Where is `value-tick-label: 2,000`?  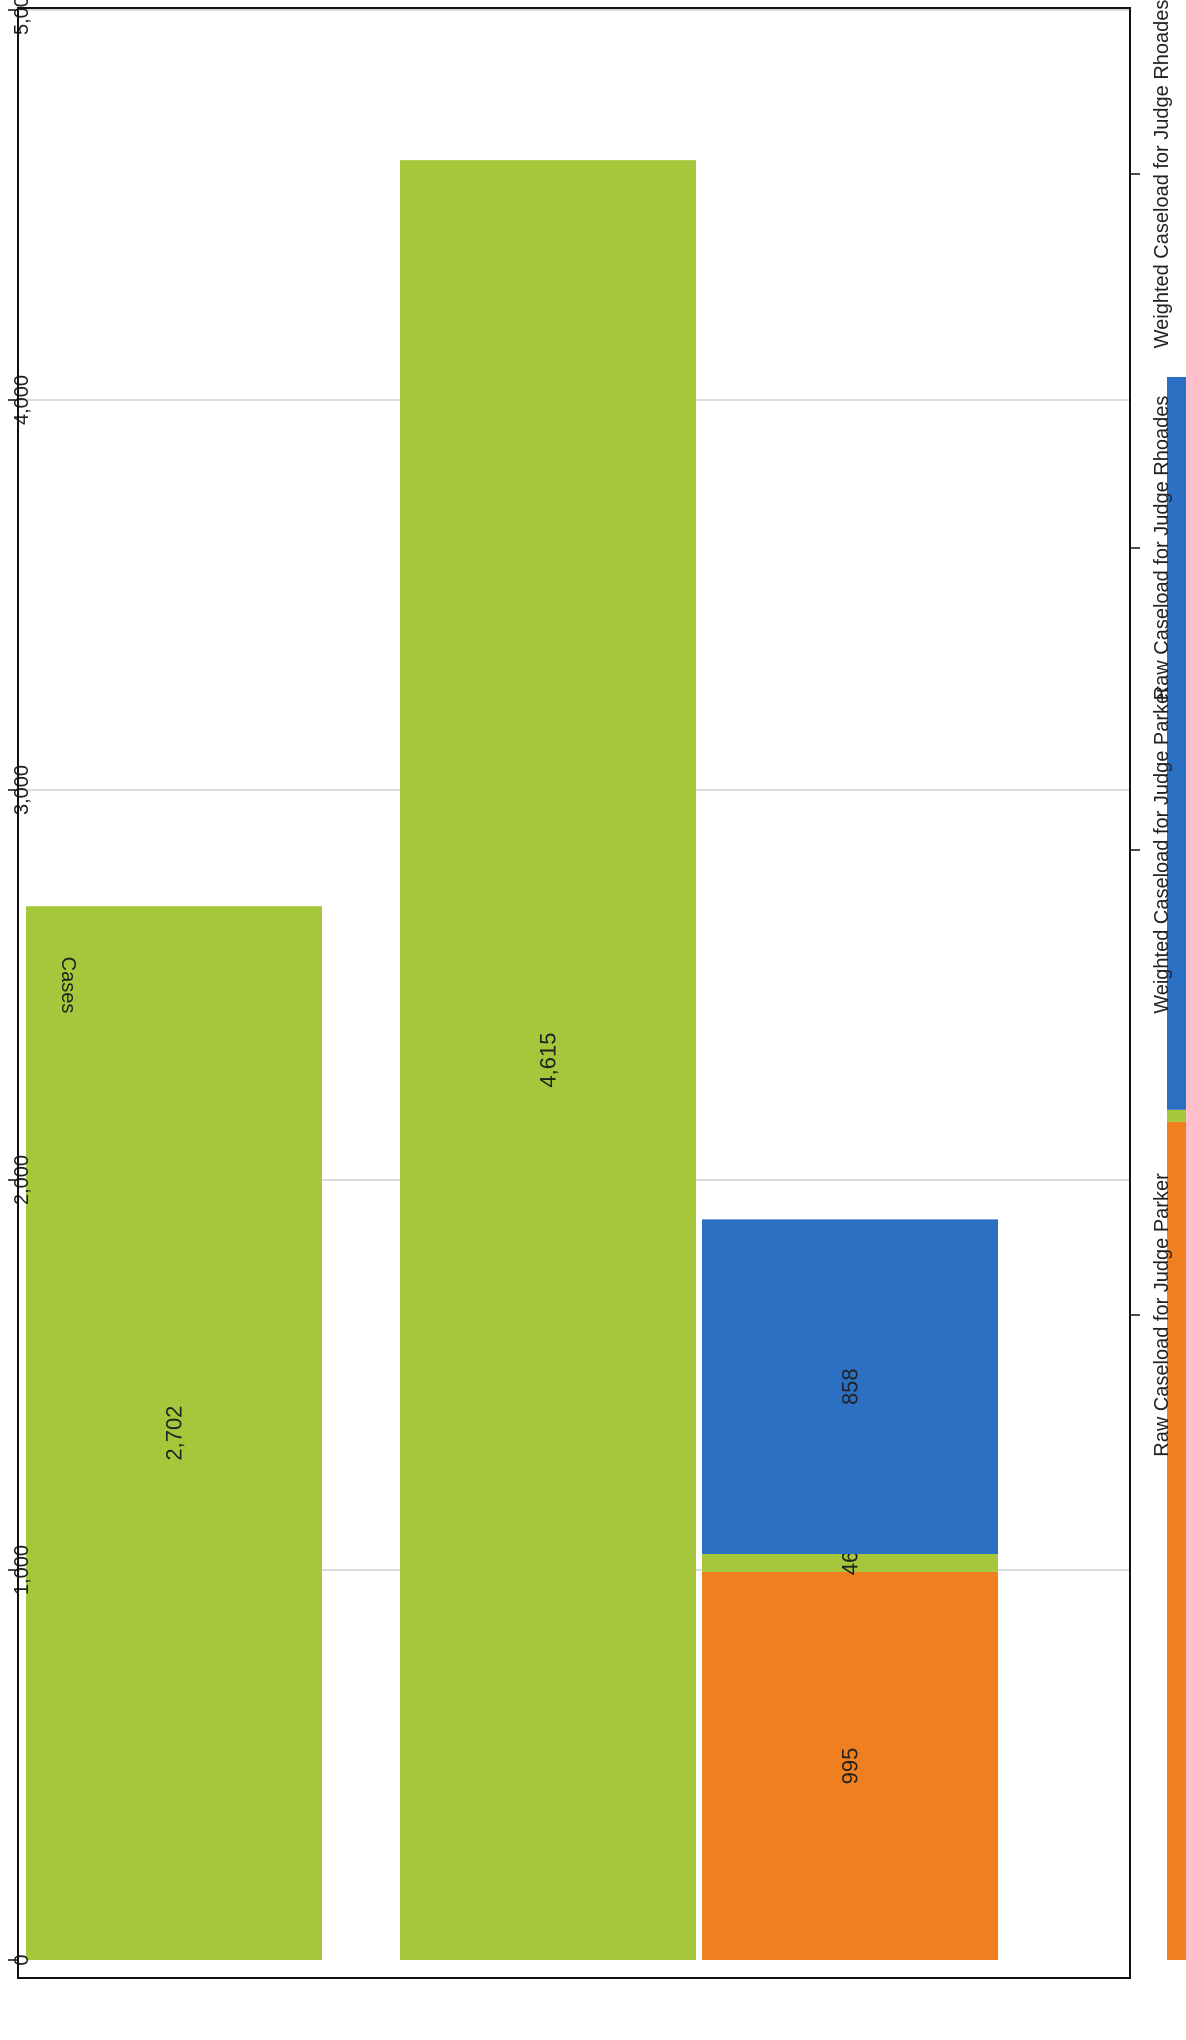 value-tick-label: 2,000 is located at coordinates (22, 1180).